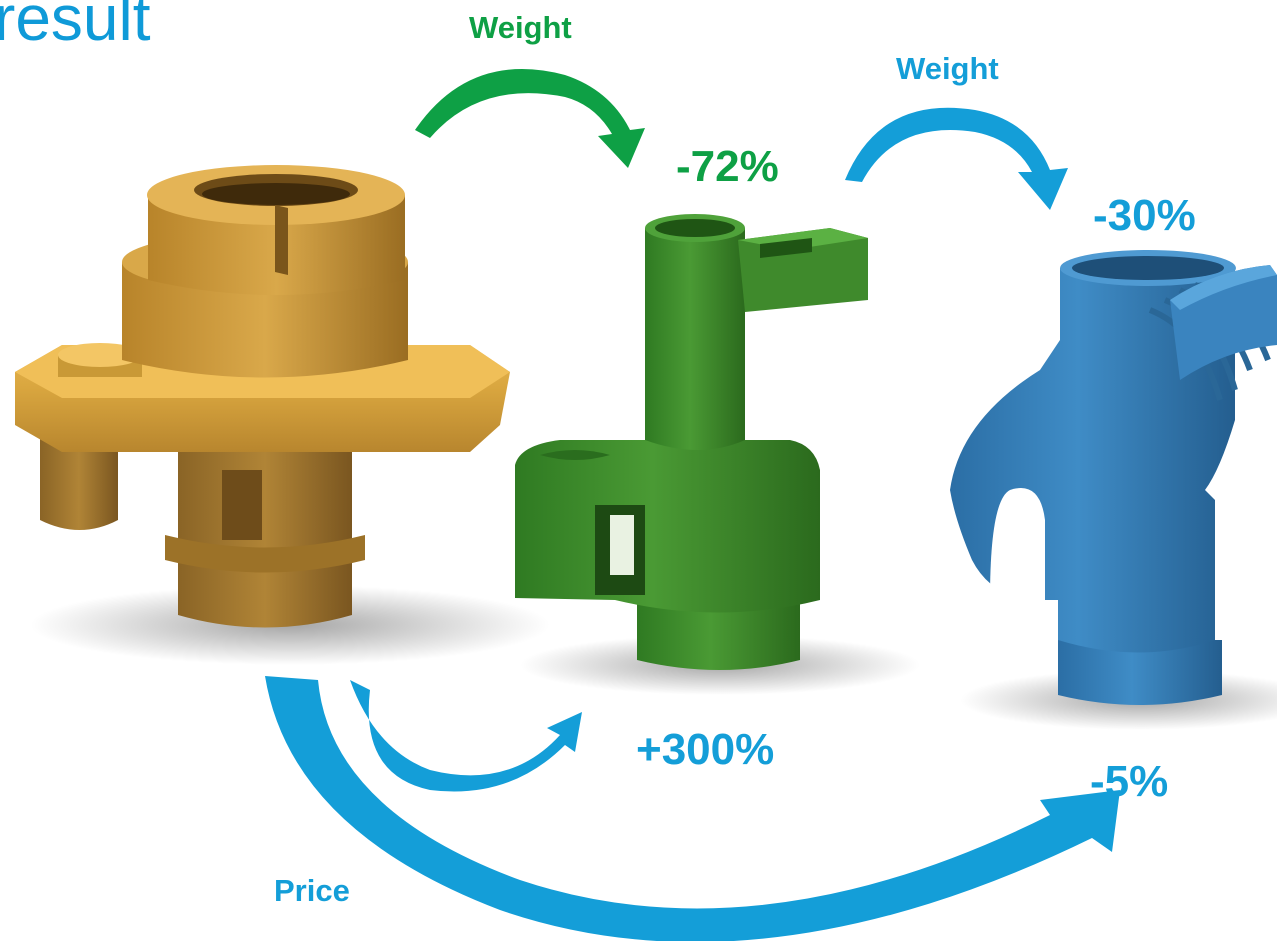 The width and height of the screenshot is (1277, 941). Describe the element at coordinates (530, 118) in the screenshot. I see `weight-arrow-green` at that location.